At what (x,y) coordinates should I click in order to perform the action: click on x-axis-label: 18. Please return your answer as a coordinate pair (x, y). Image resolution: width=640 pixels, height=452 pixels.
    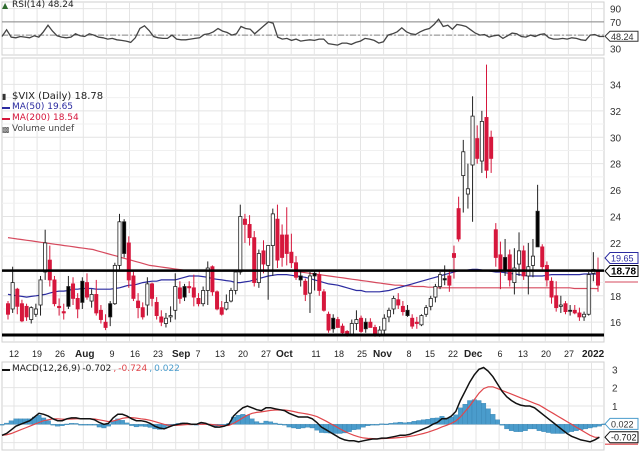
    Looking at the image, I should click on (339, 354).